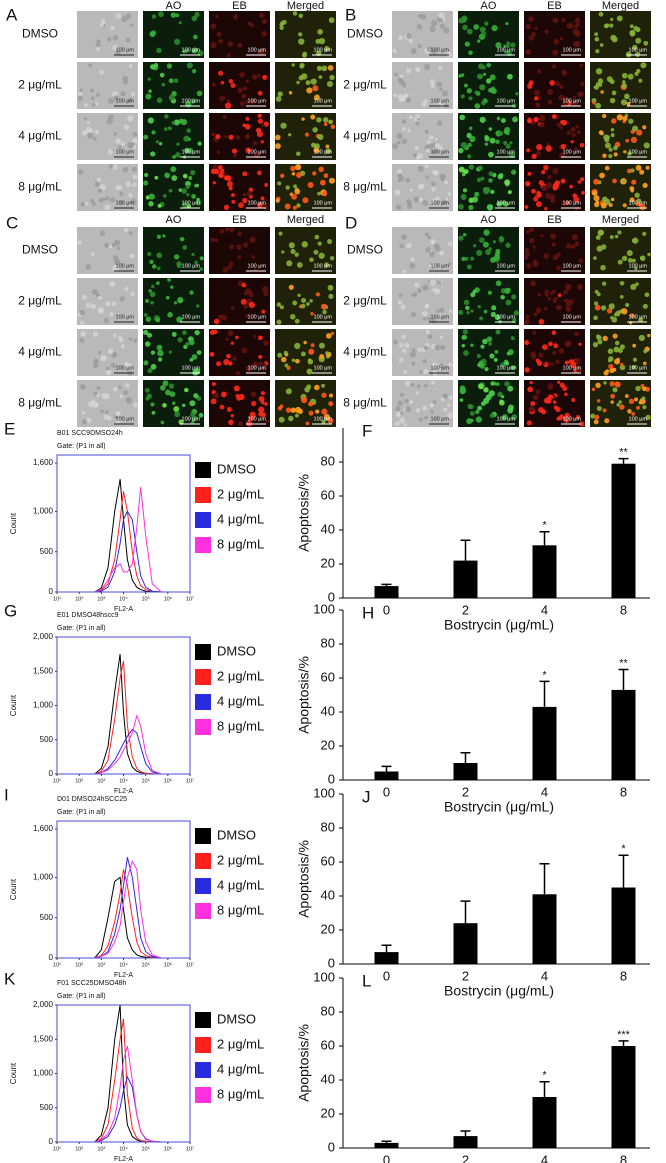  I want to click on legend-label: 8 μg/mL, so click(240, 725).